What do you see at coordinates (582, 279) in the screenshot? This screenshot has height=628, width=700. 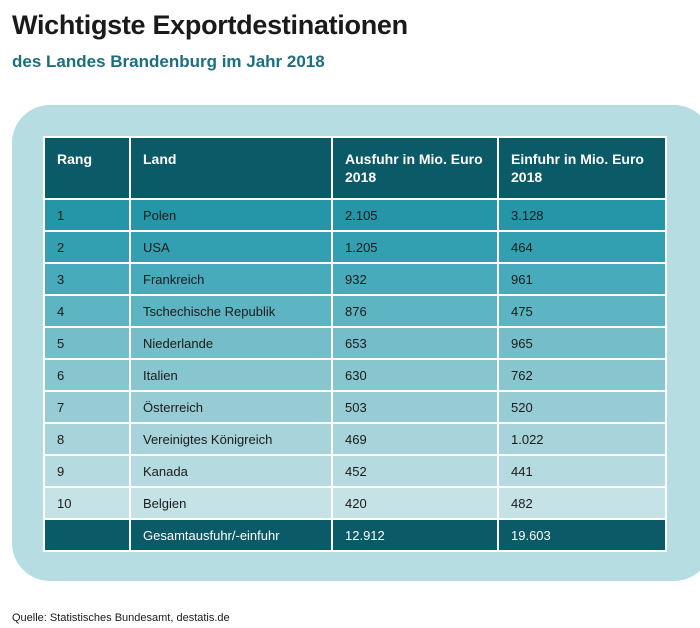 I see `cell-einfuhr: 961` at bounding box center [582, 279].